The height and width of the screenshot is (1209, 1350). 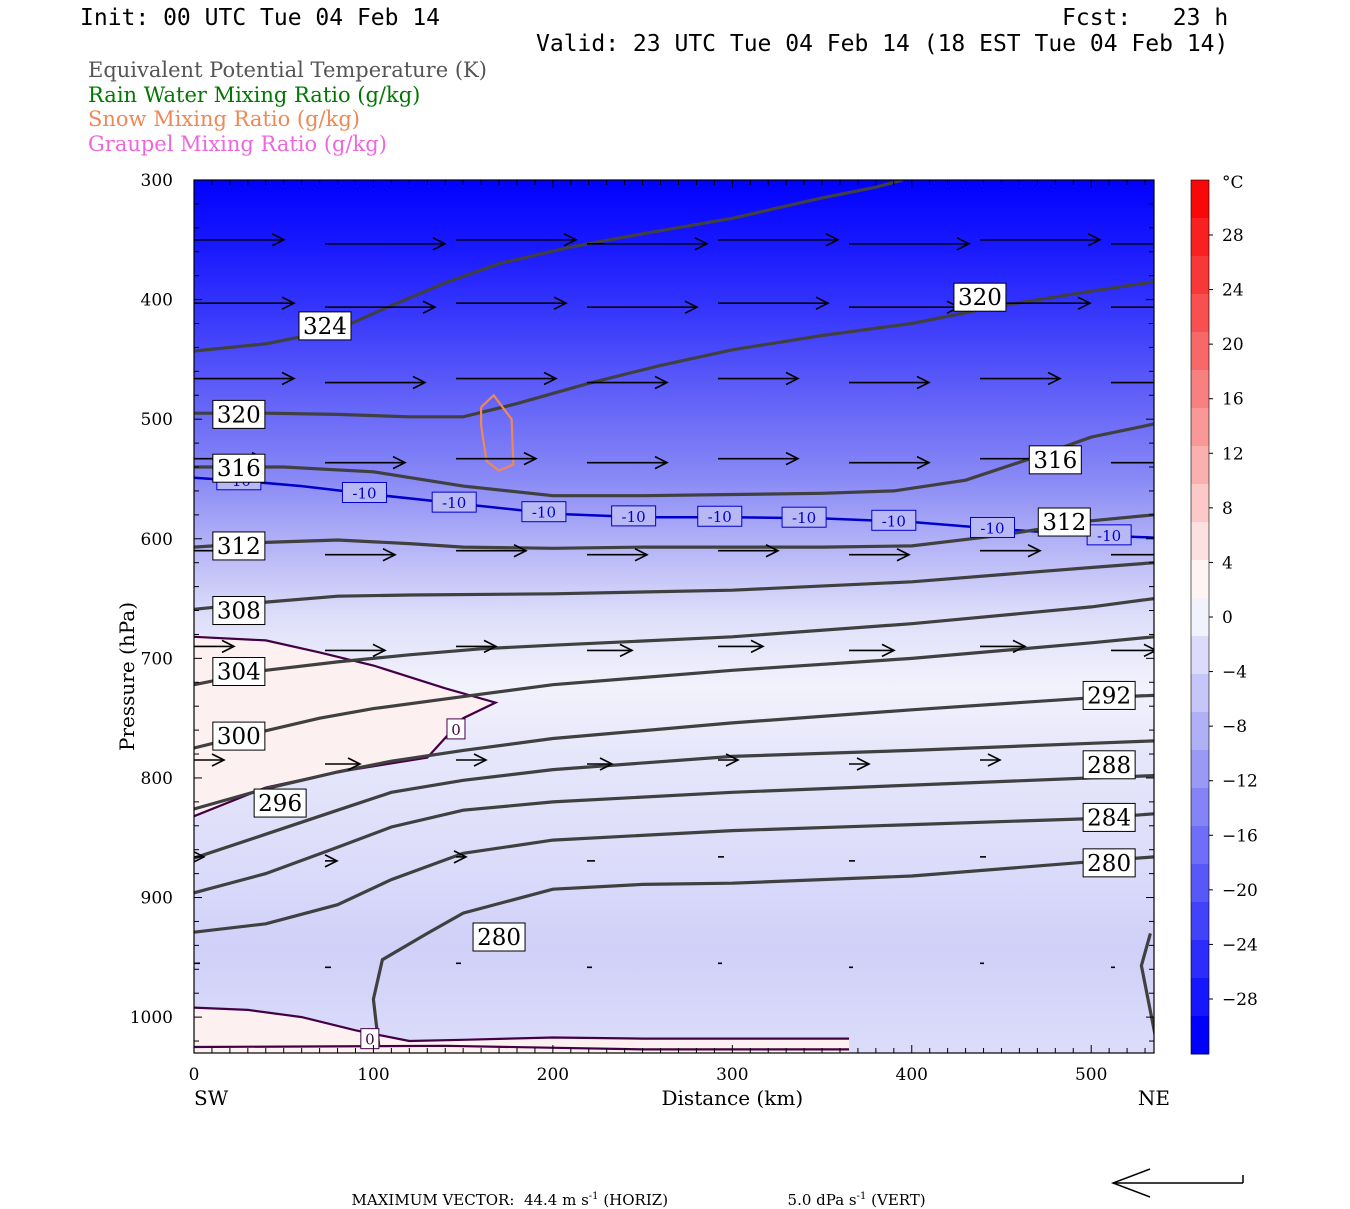 What do you see at coordinates (194, 1075) in the screenshot?
I see `x-tick-label: 0` at bounding box center [194, 1075].